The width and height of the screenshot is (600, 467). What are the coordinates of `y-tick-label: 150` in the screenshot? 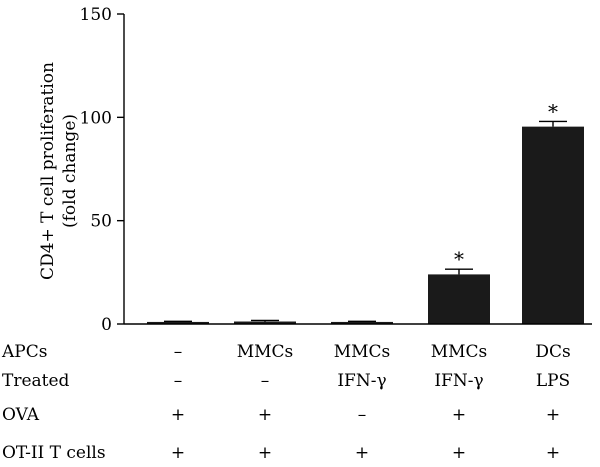 It's located at (96, 15).